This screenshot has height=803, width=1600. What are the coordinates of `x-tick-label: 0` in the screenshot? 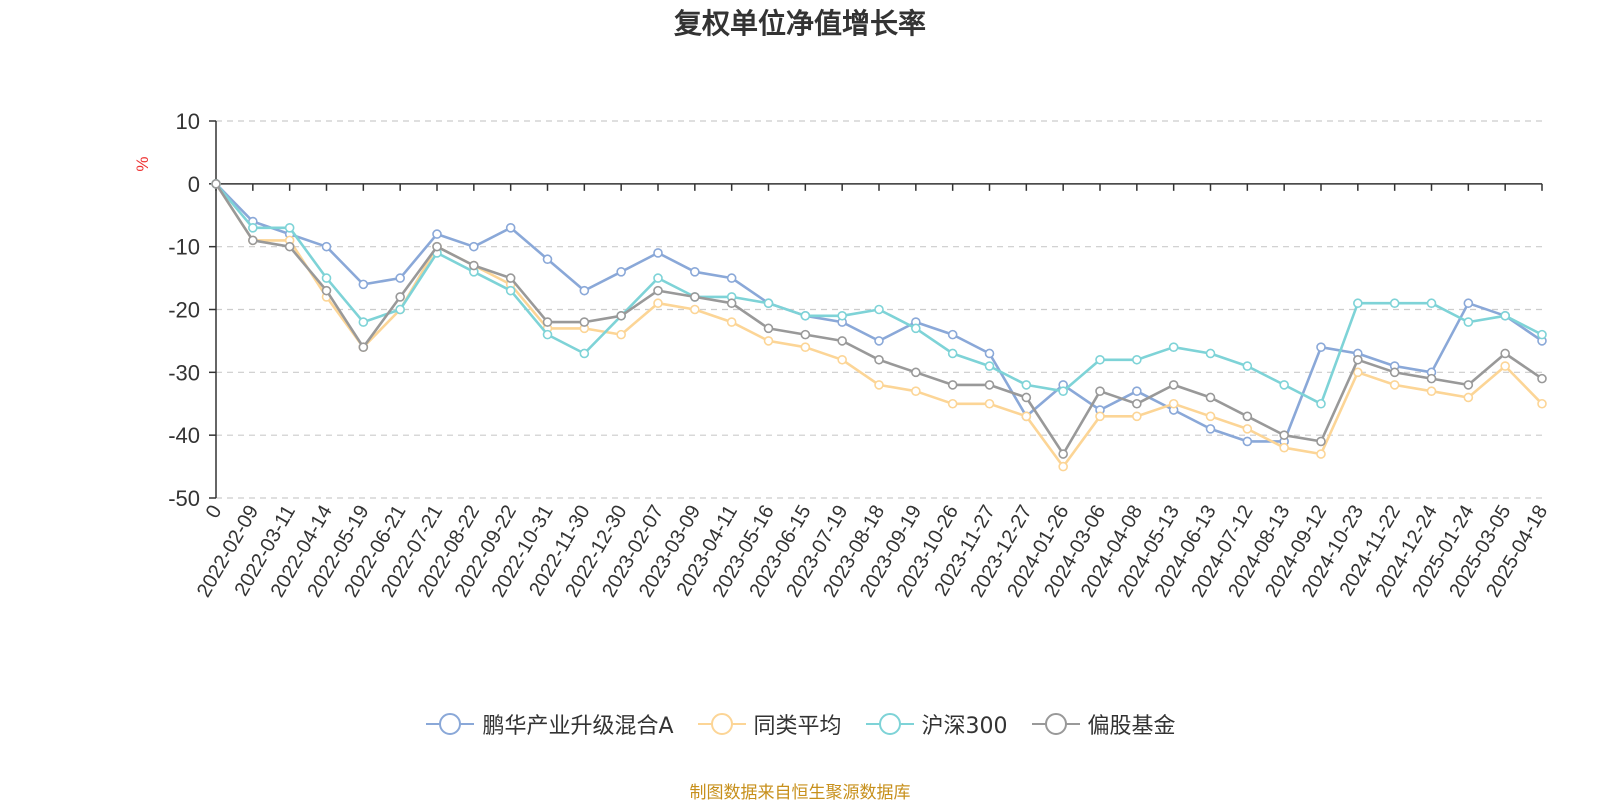 It's located at (214, 512).